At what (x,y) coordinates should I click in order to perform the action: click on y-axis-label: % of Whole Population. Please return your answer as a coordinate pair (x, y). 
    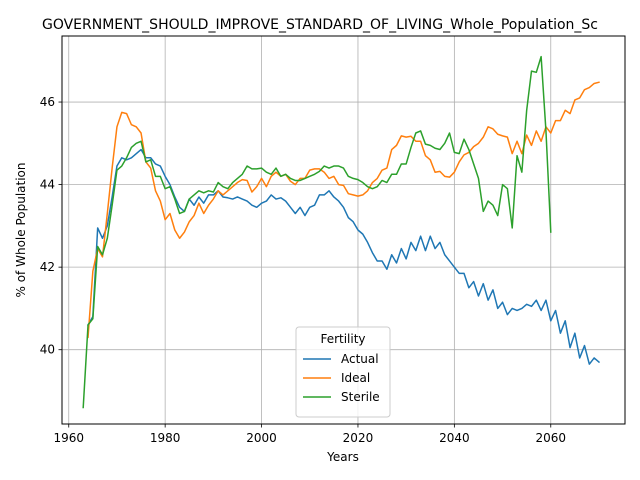
    Looking at the image, I should click on (21, 230).